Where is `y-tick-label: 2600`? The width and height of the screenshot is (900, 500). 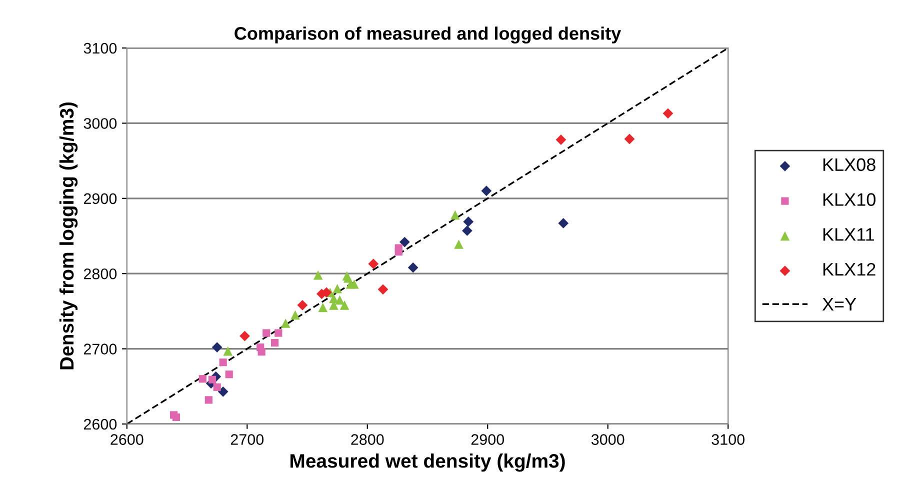
y-tick-label: 2600 is located at coordinates (100, 424).